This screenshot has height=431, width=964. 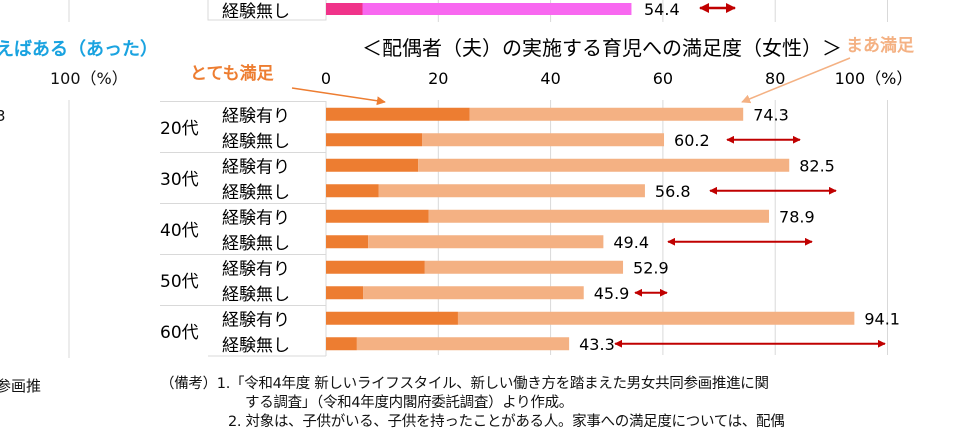 What do you see at coordinates (179, 180) in the screenshot?
I see `age-group-label: 30代` at bounding box center [179, 180].